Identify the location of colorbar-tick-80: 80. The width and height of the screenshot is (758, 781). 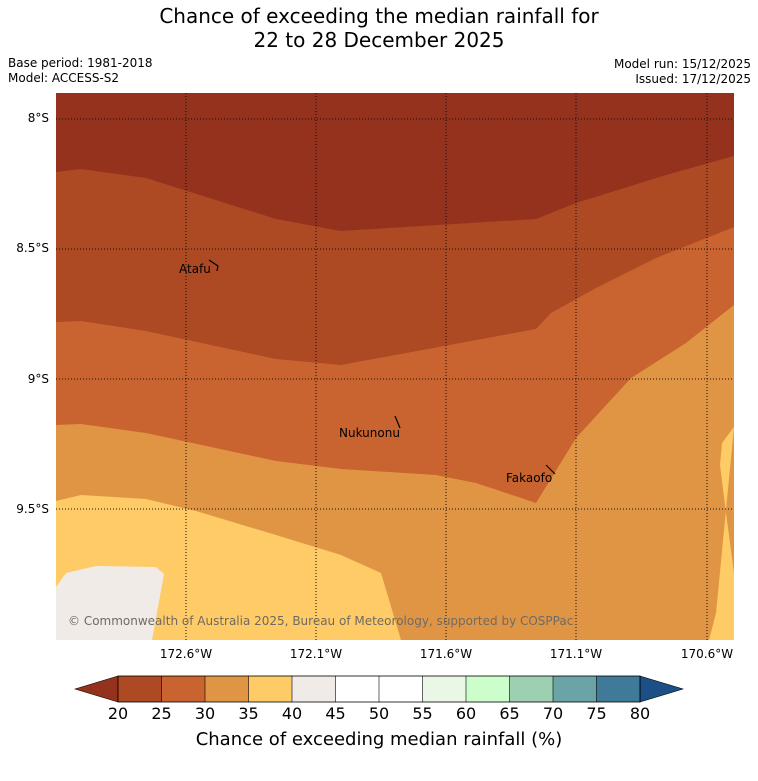
(640, 713).